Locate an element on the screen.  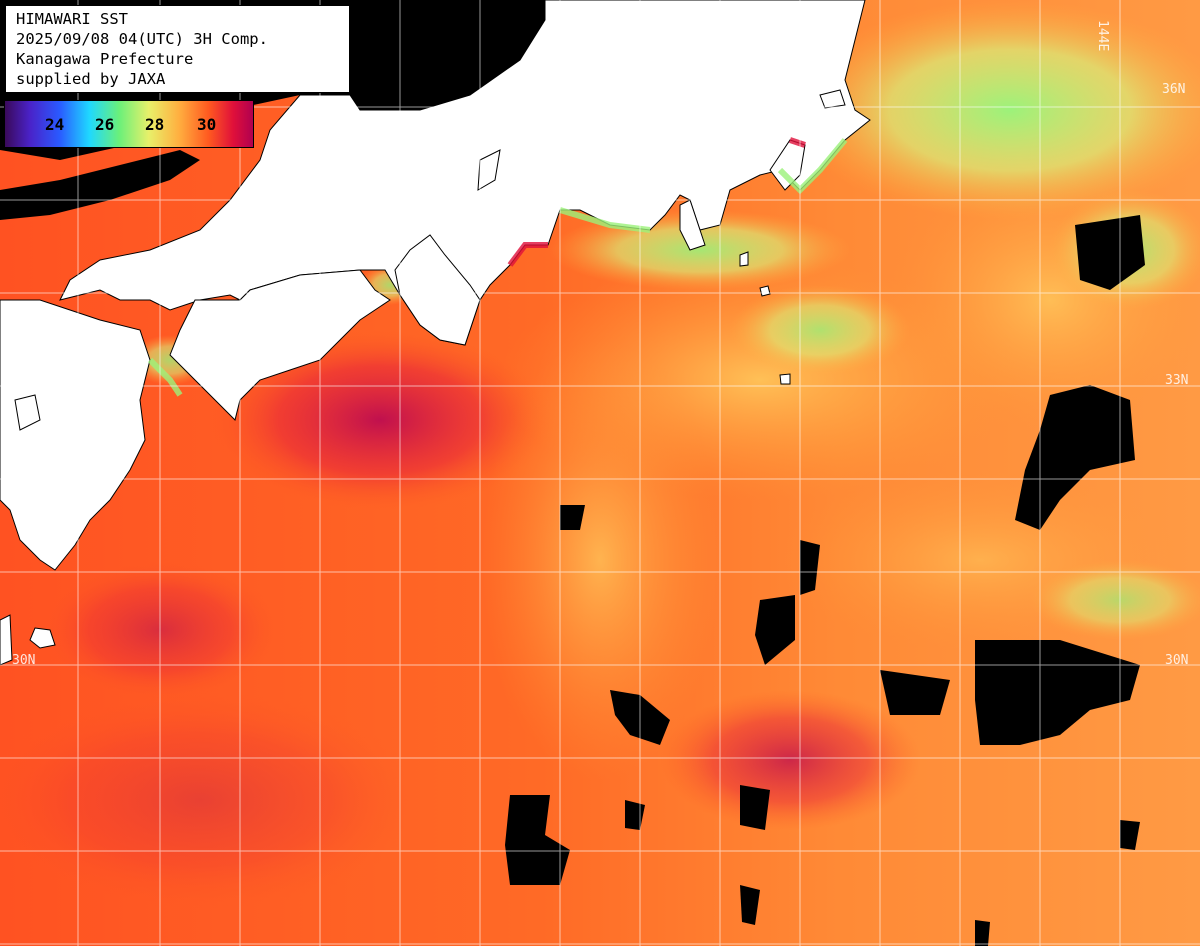
lat-label-33n: 33N is located at coordinates (1177, 380).